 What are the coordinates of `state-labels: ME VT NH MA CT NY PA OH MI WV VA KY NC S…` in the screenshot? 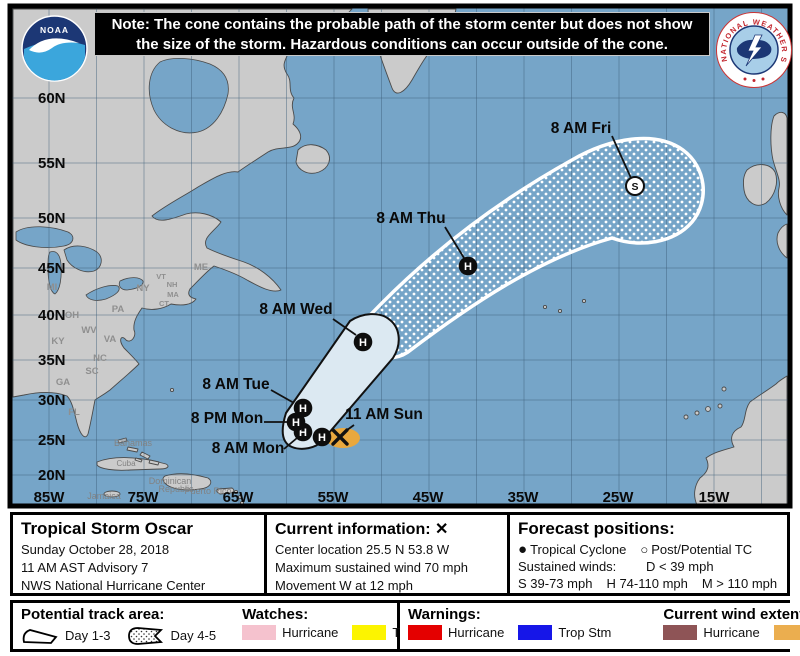 It's located at (127, 340).